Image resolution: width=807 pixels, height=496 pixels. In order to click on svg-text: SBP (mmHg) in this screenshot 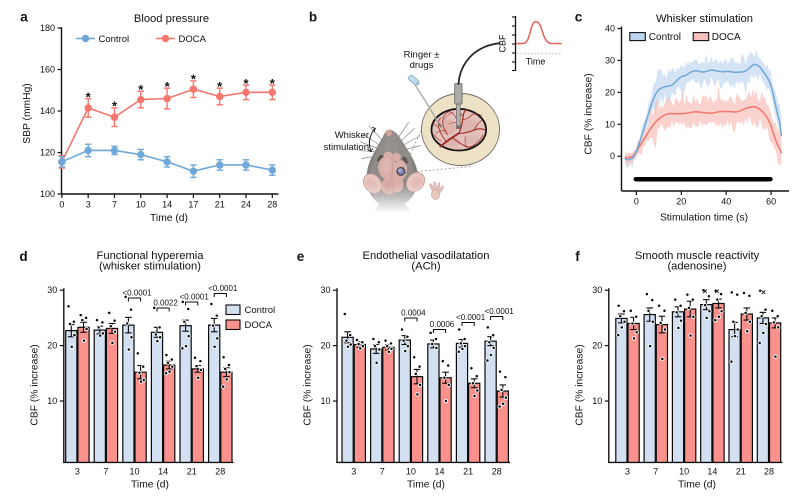, I will do `click(27, 113)`.